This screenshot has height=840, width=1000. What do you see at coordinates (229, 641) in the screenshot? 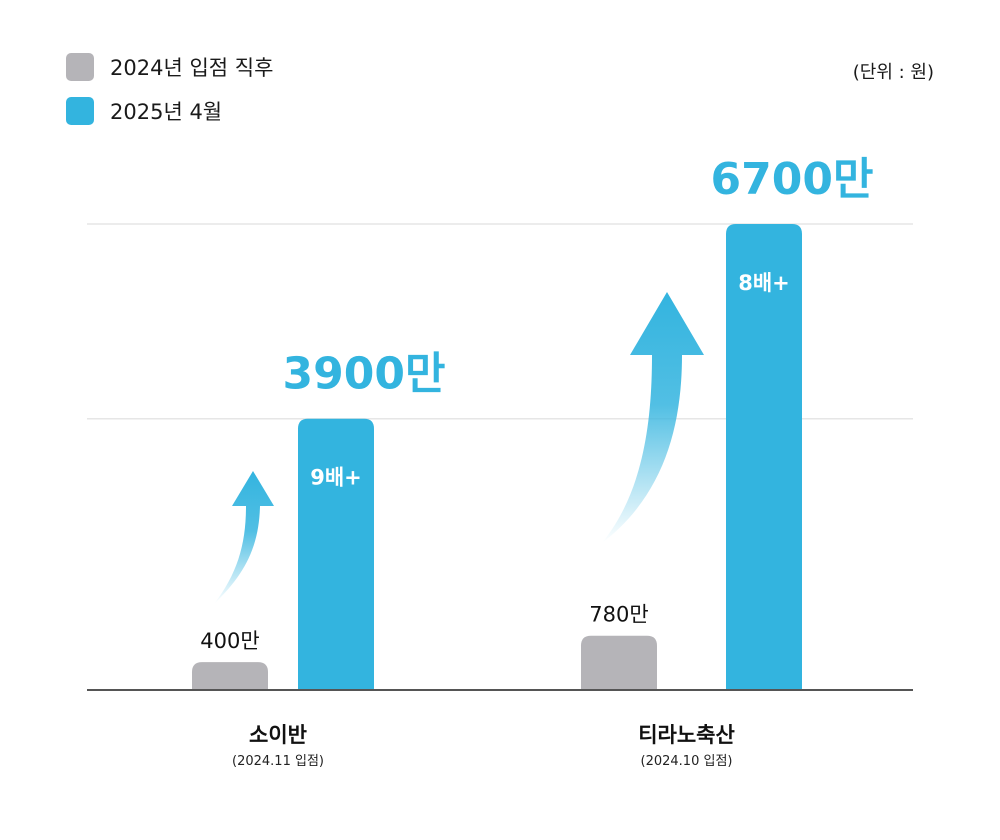
I see `value-label-before: 400만` at bounding box center [229, 641].